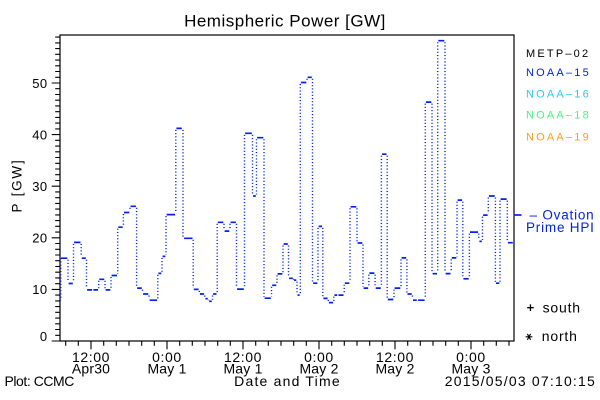  I want to click on svg-text: 40, so click(39, 134).